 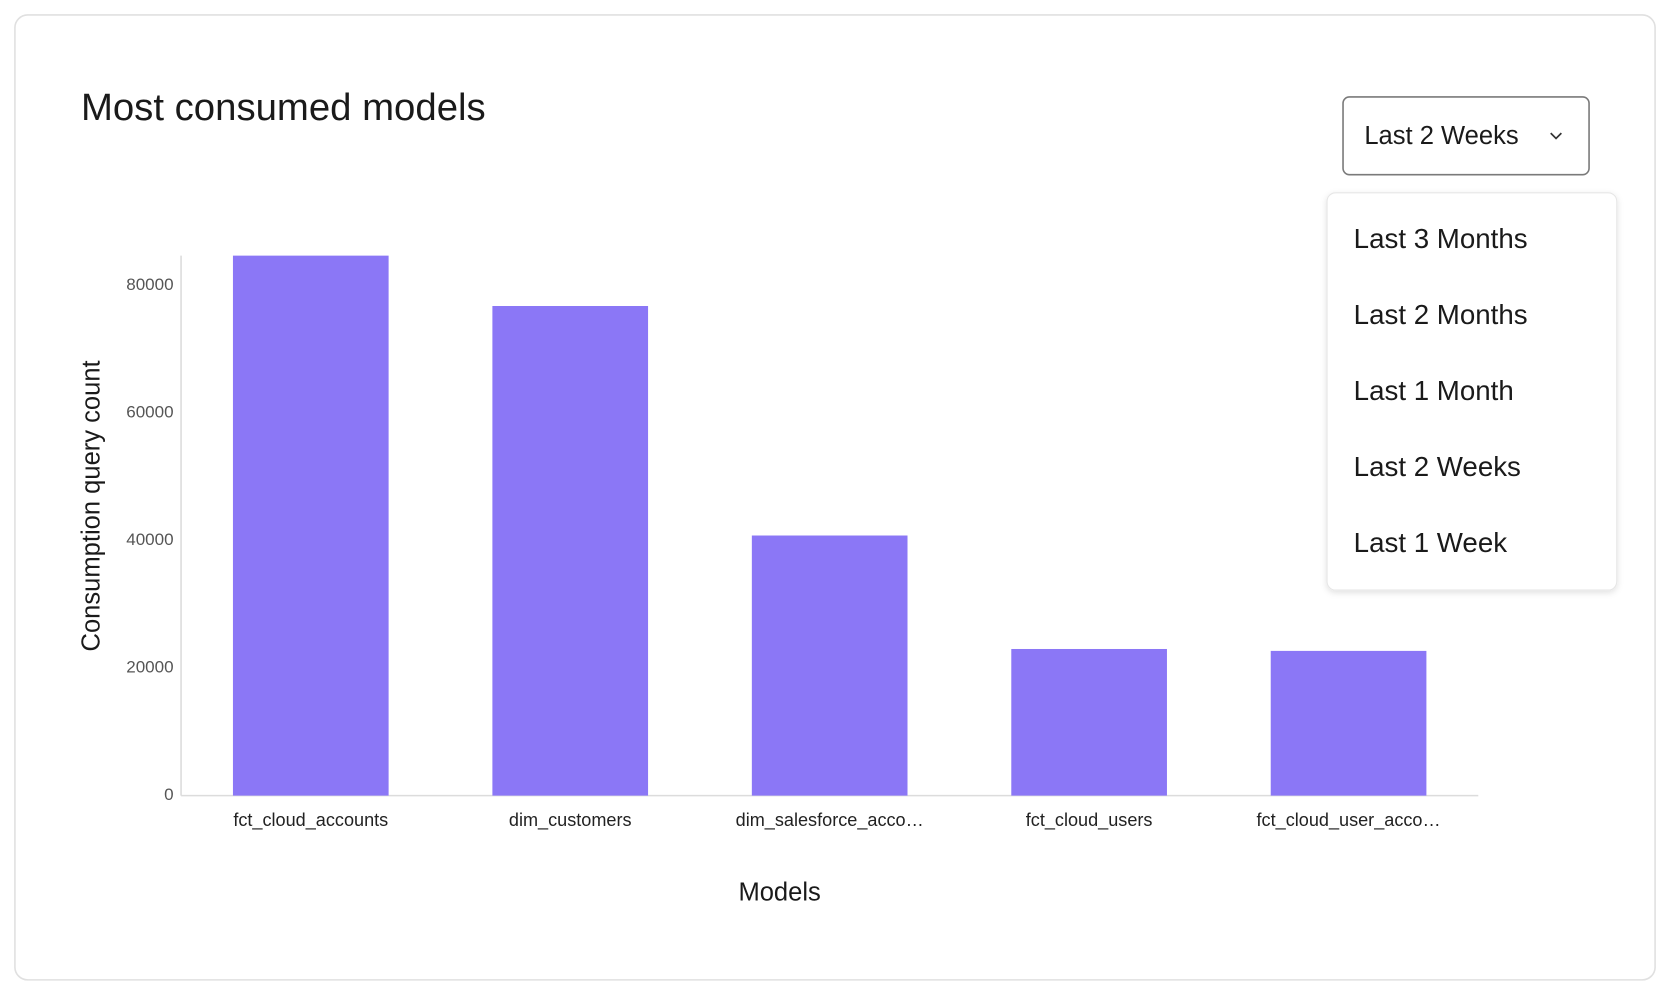 What do you see at coordinates (1556, 136) in the screenshot?
I see `chevron` at bounding box center [1556, 136].